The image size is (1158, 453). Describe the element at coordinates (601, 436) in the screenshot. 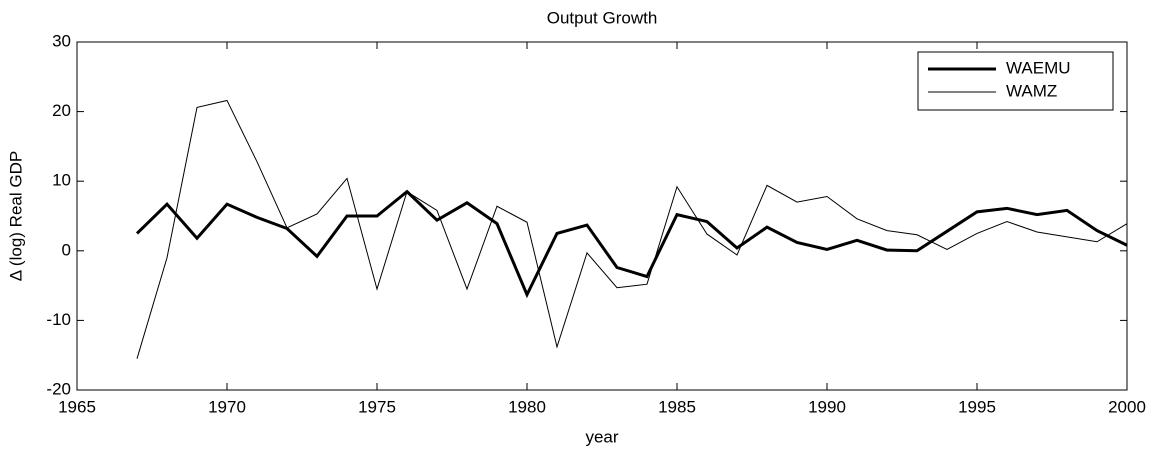

I see `x-axis-label: year` at that location.